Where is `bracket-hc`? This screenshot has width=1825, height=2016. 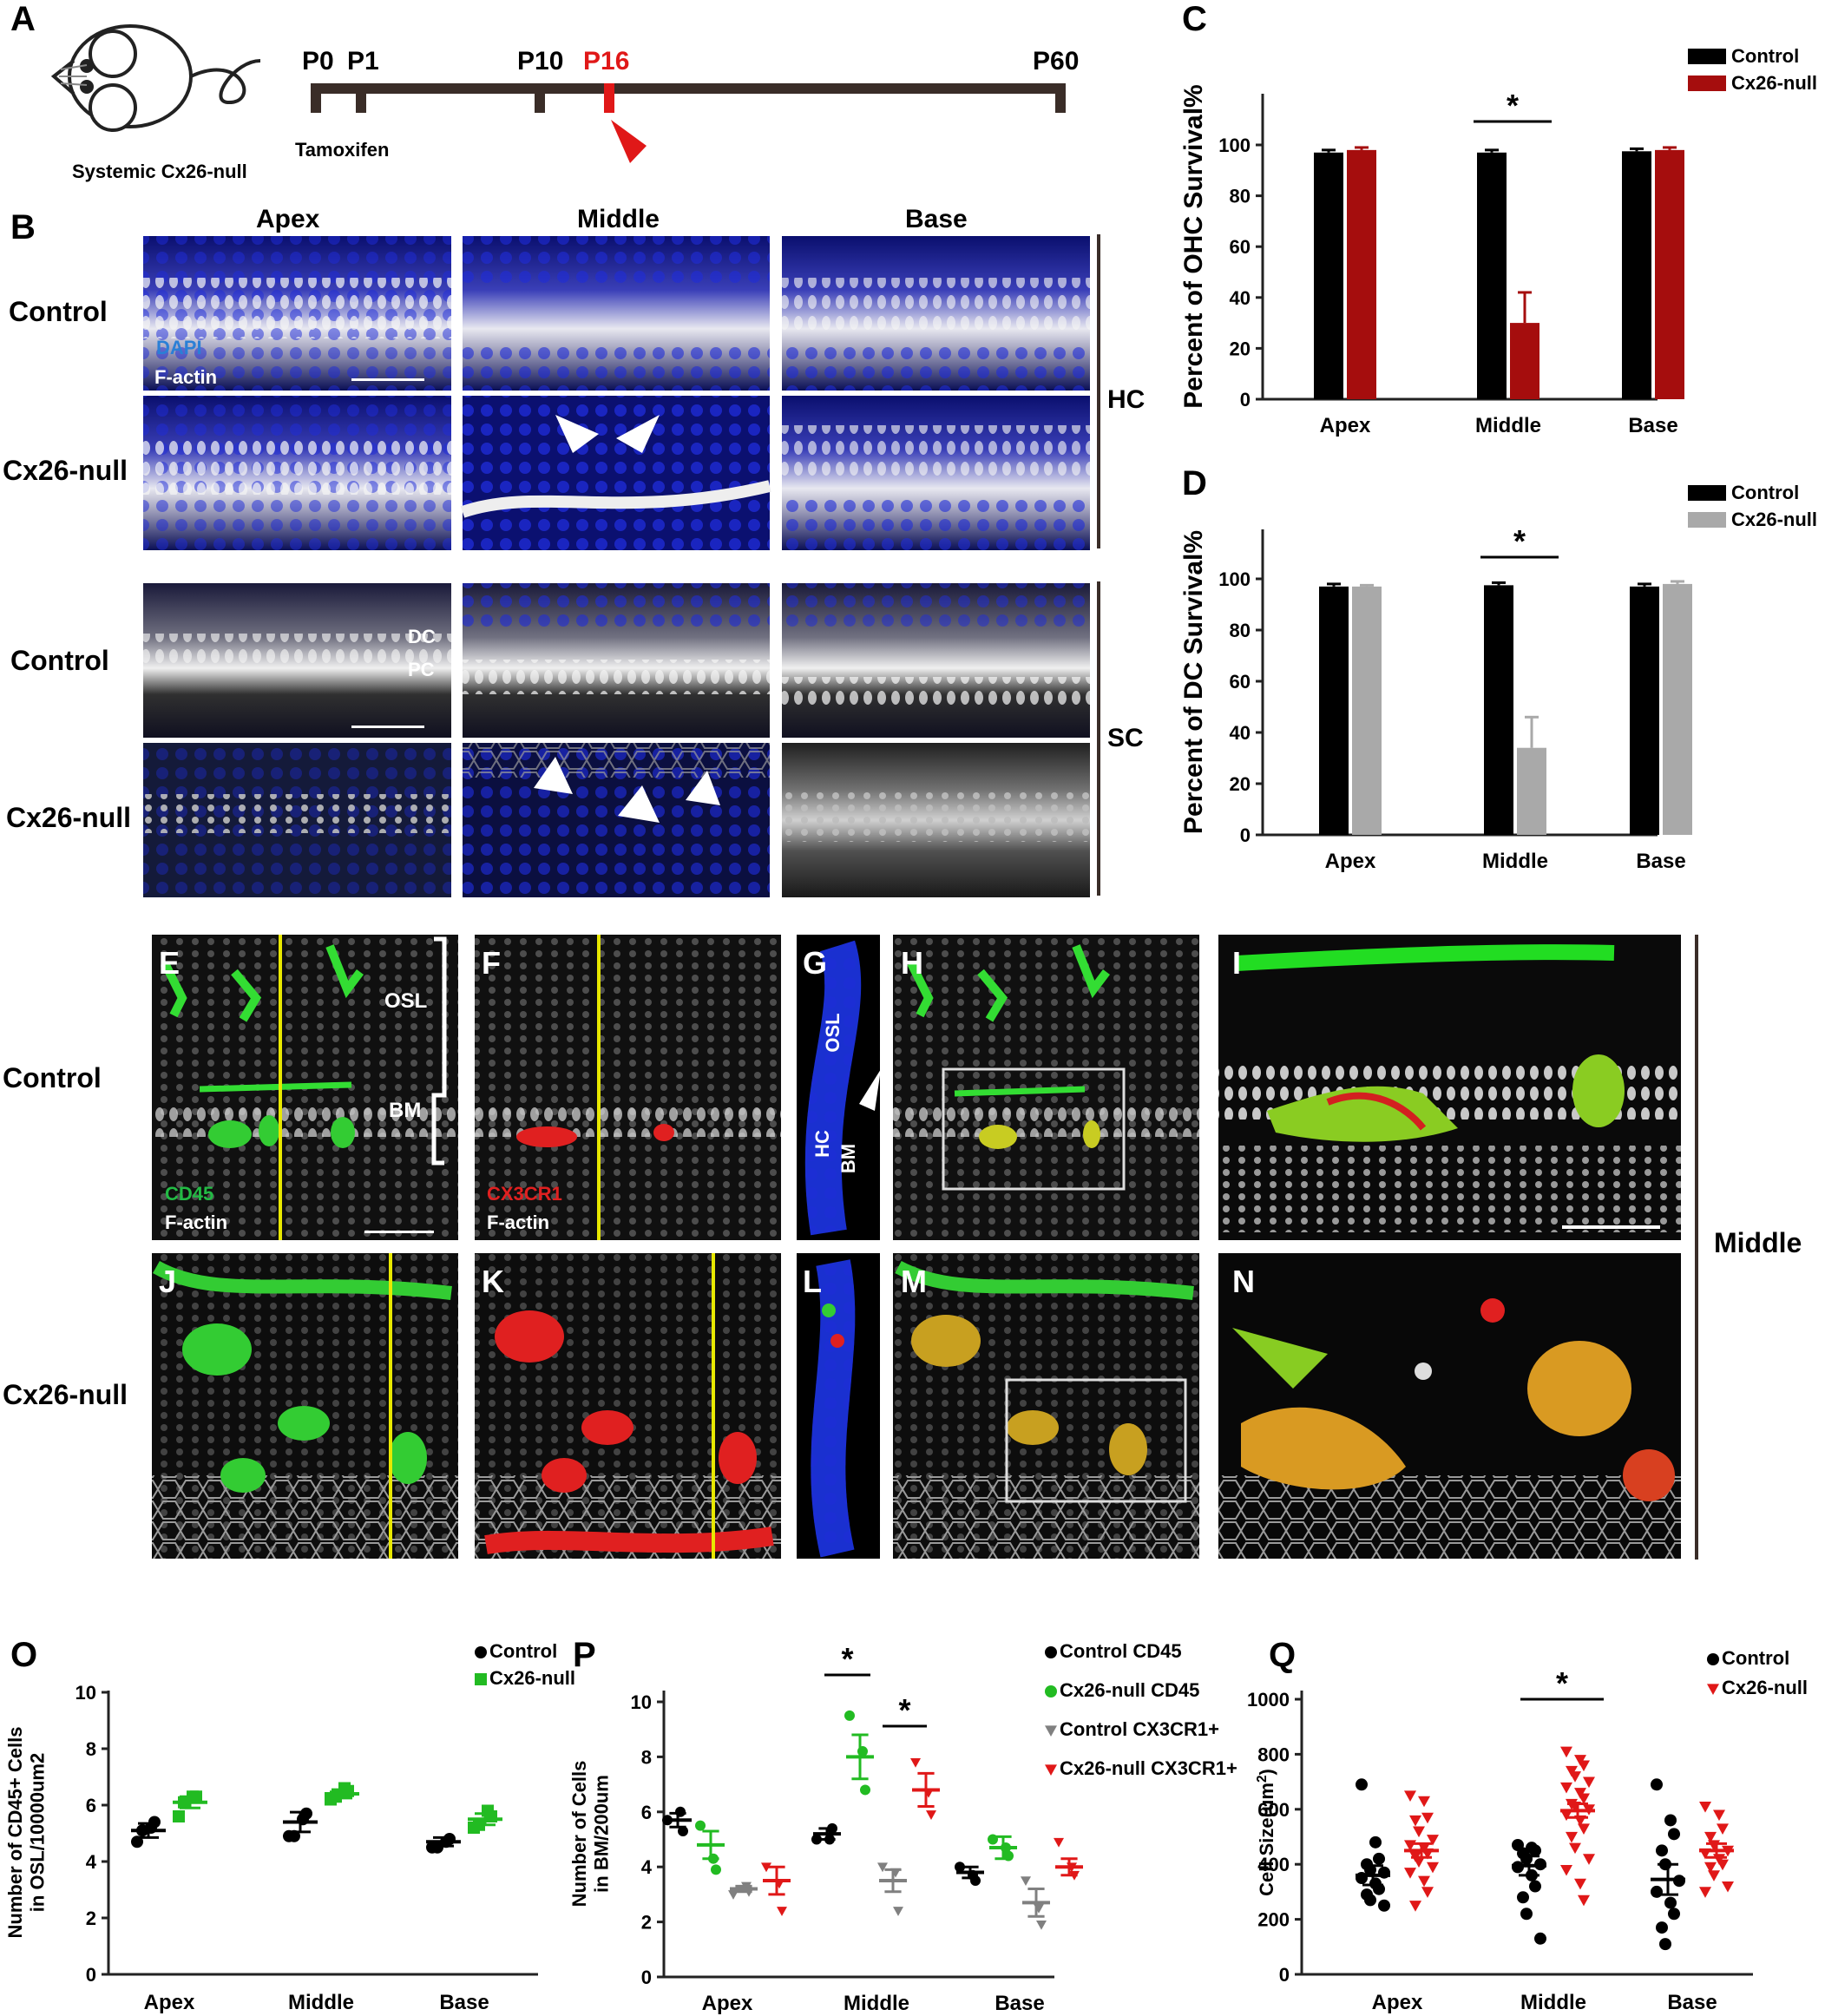 bracket-hc is located at coordinates (1098, 391).